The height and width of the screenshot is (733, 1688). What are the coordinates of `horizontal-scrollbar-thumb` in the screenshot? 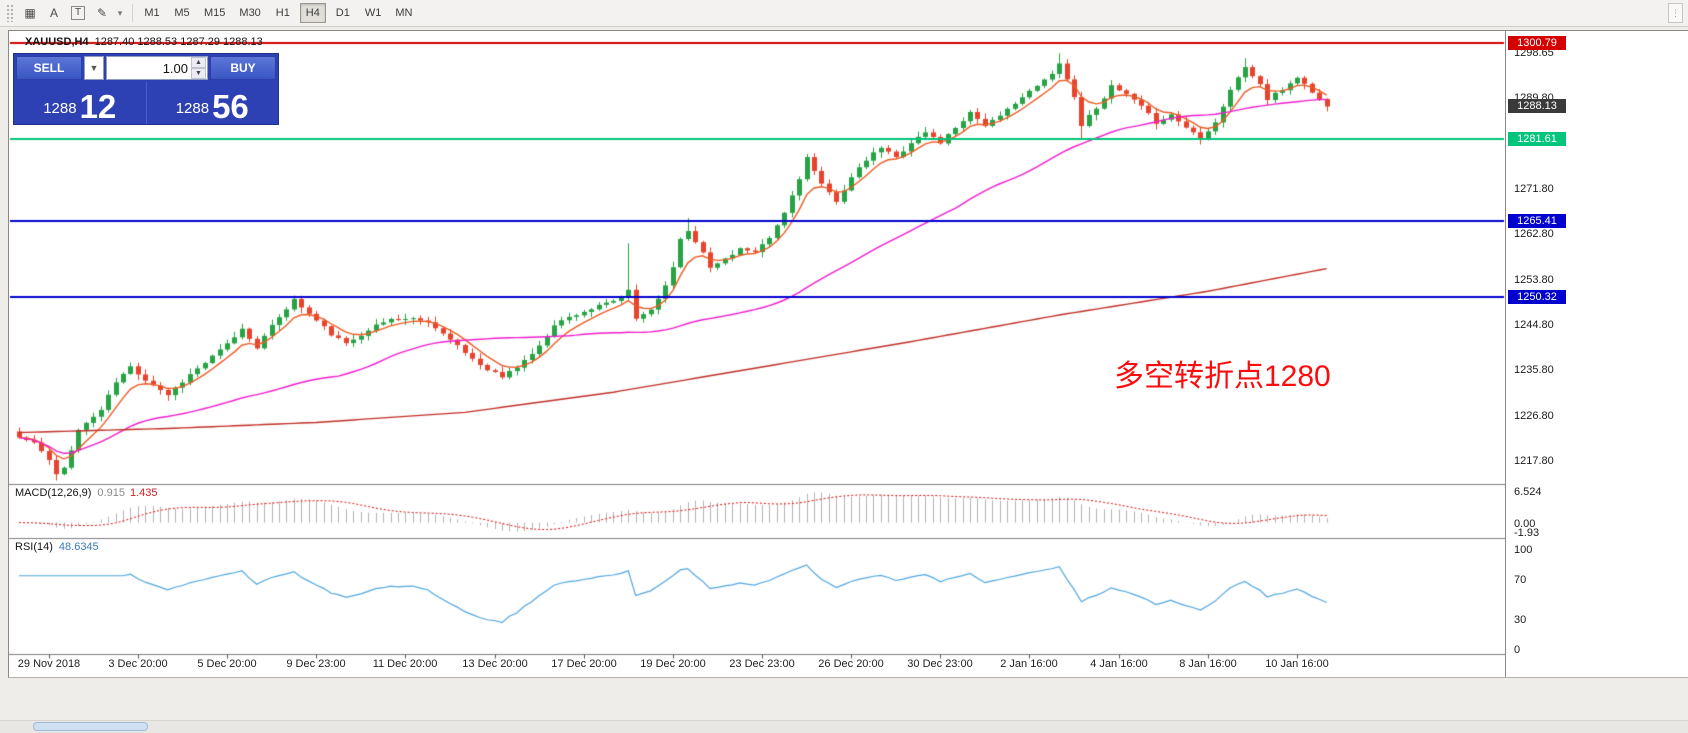 It's located at (90, 726).